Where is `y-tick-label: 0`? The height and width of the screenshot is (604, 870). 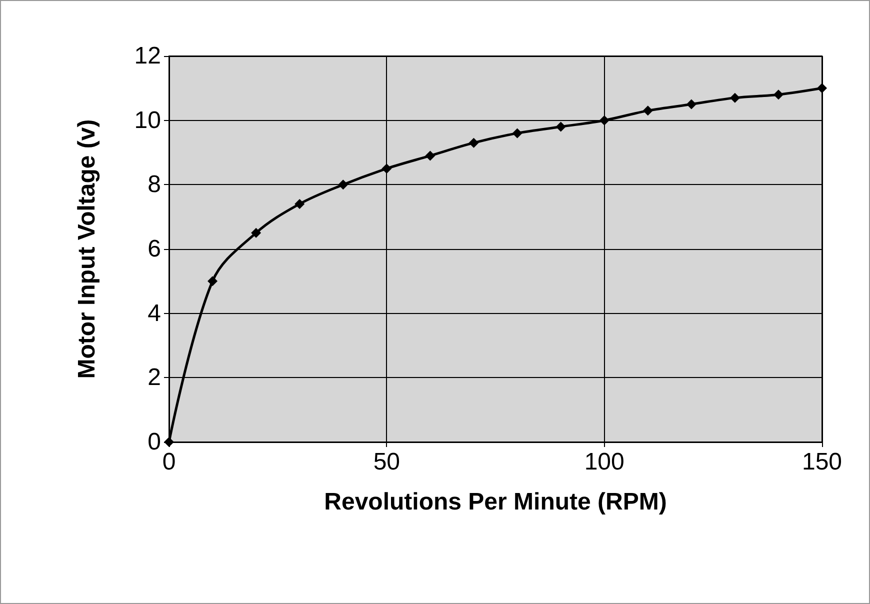
y-tick-label: 0 is located at coordinates (154, 442).